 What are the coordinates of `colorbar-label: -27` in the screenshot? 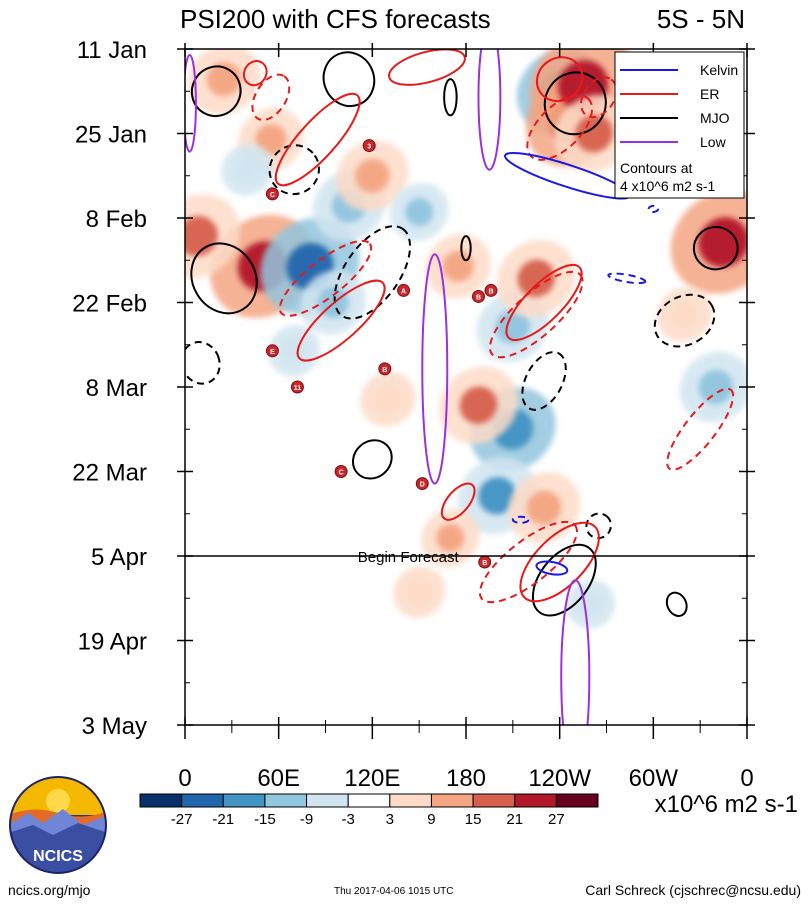 It's located at (182, 819).